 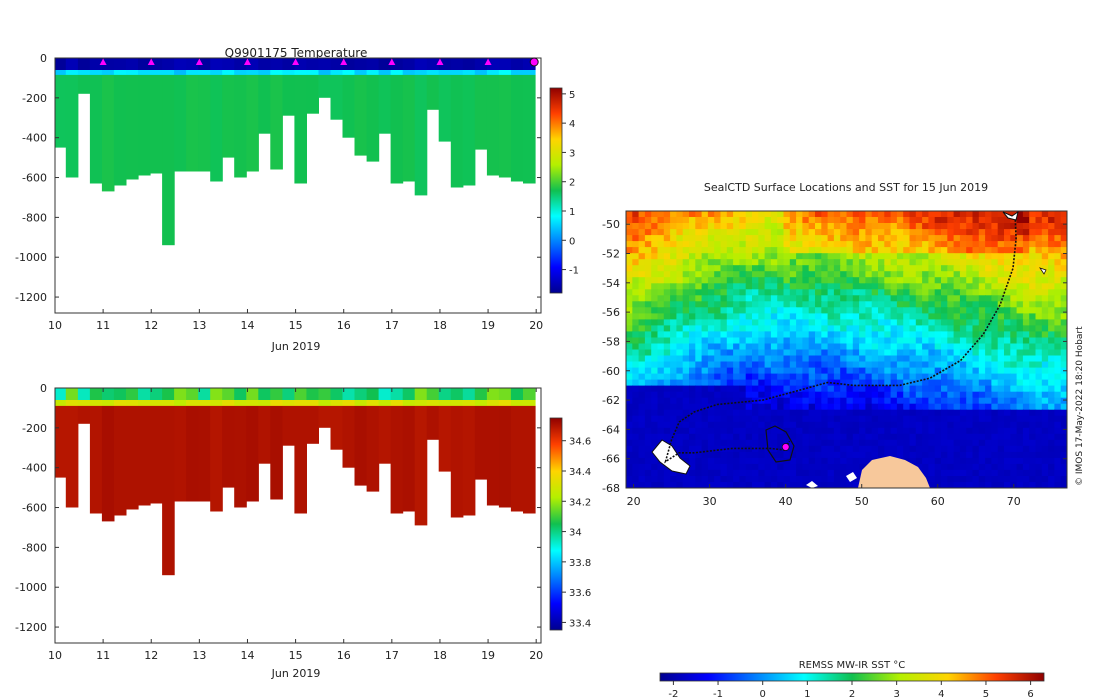 I want to click on x-tick-label: 15, so click(x=296, y=325).